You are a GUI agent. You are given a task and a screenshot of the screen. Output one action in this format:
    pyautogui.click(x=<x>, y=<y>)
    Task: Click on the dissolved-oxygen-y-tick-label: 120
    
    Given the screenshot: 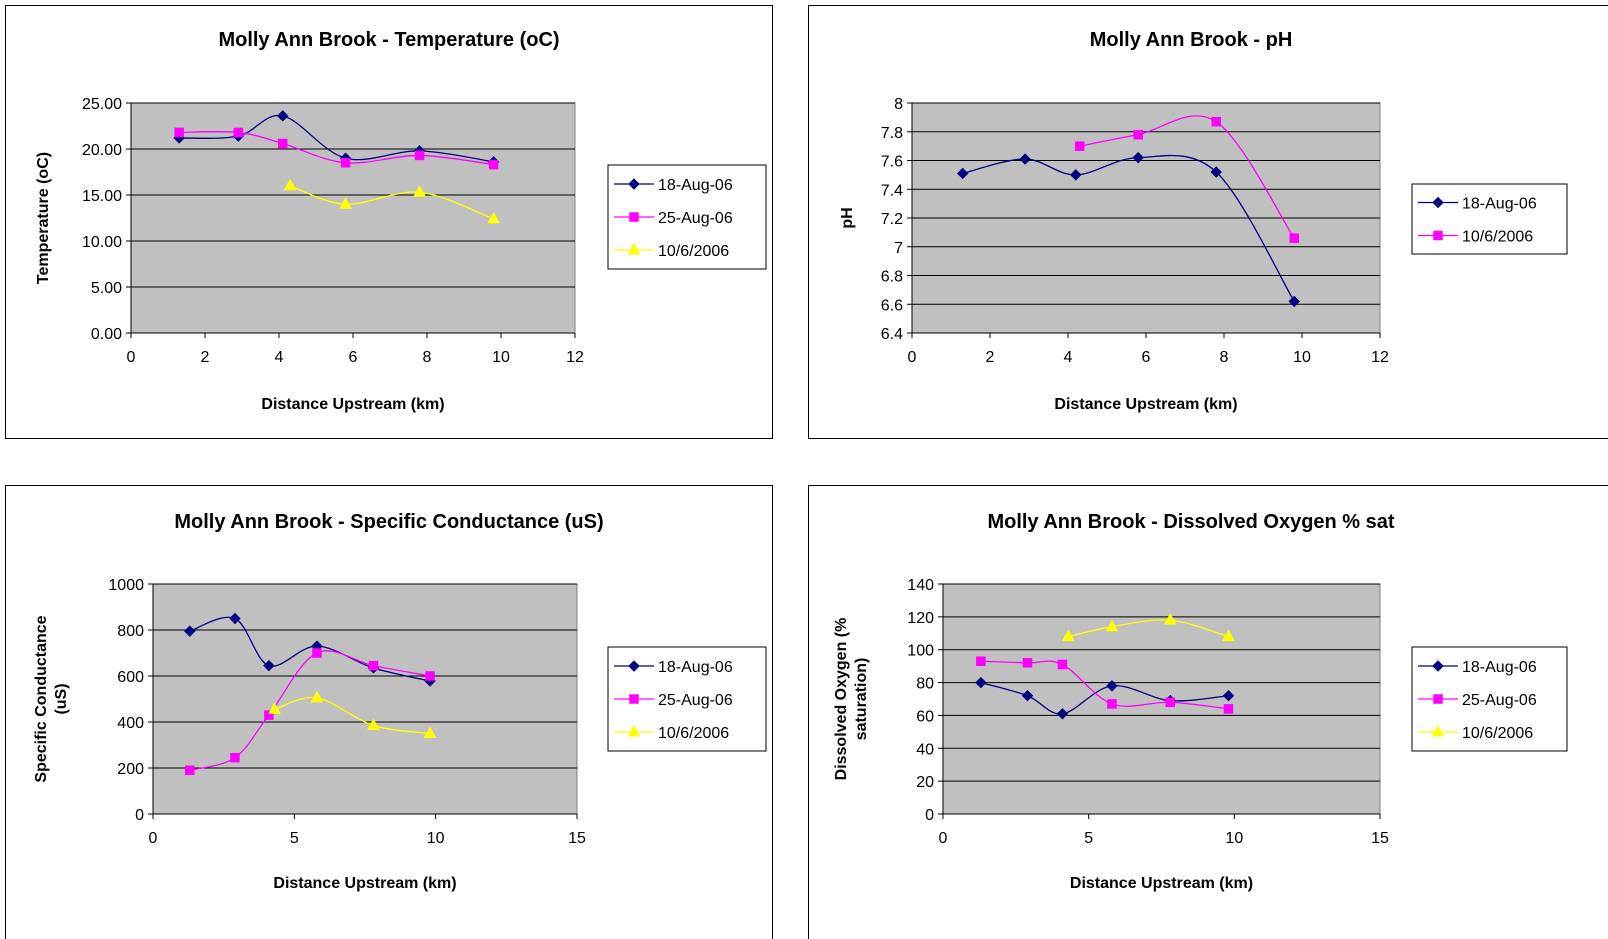 What is the action you would take?
    pyautogui.click(x=920, y=618)
    